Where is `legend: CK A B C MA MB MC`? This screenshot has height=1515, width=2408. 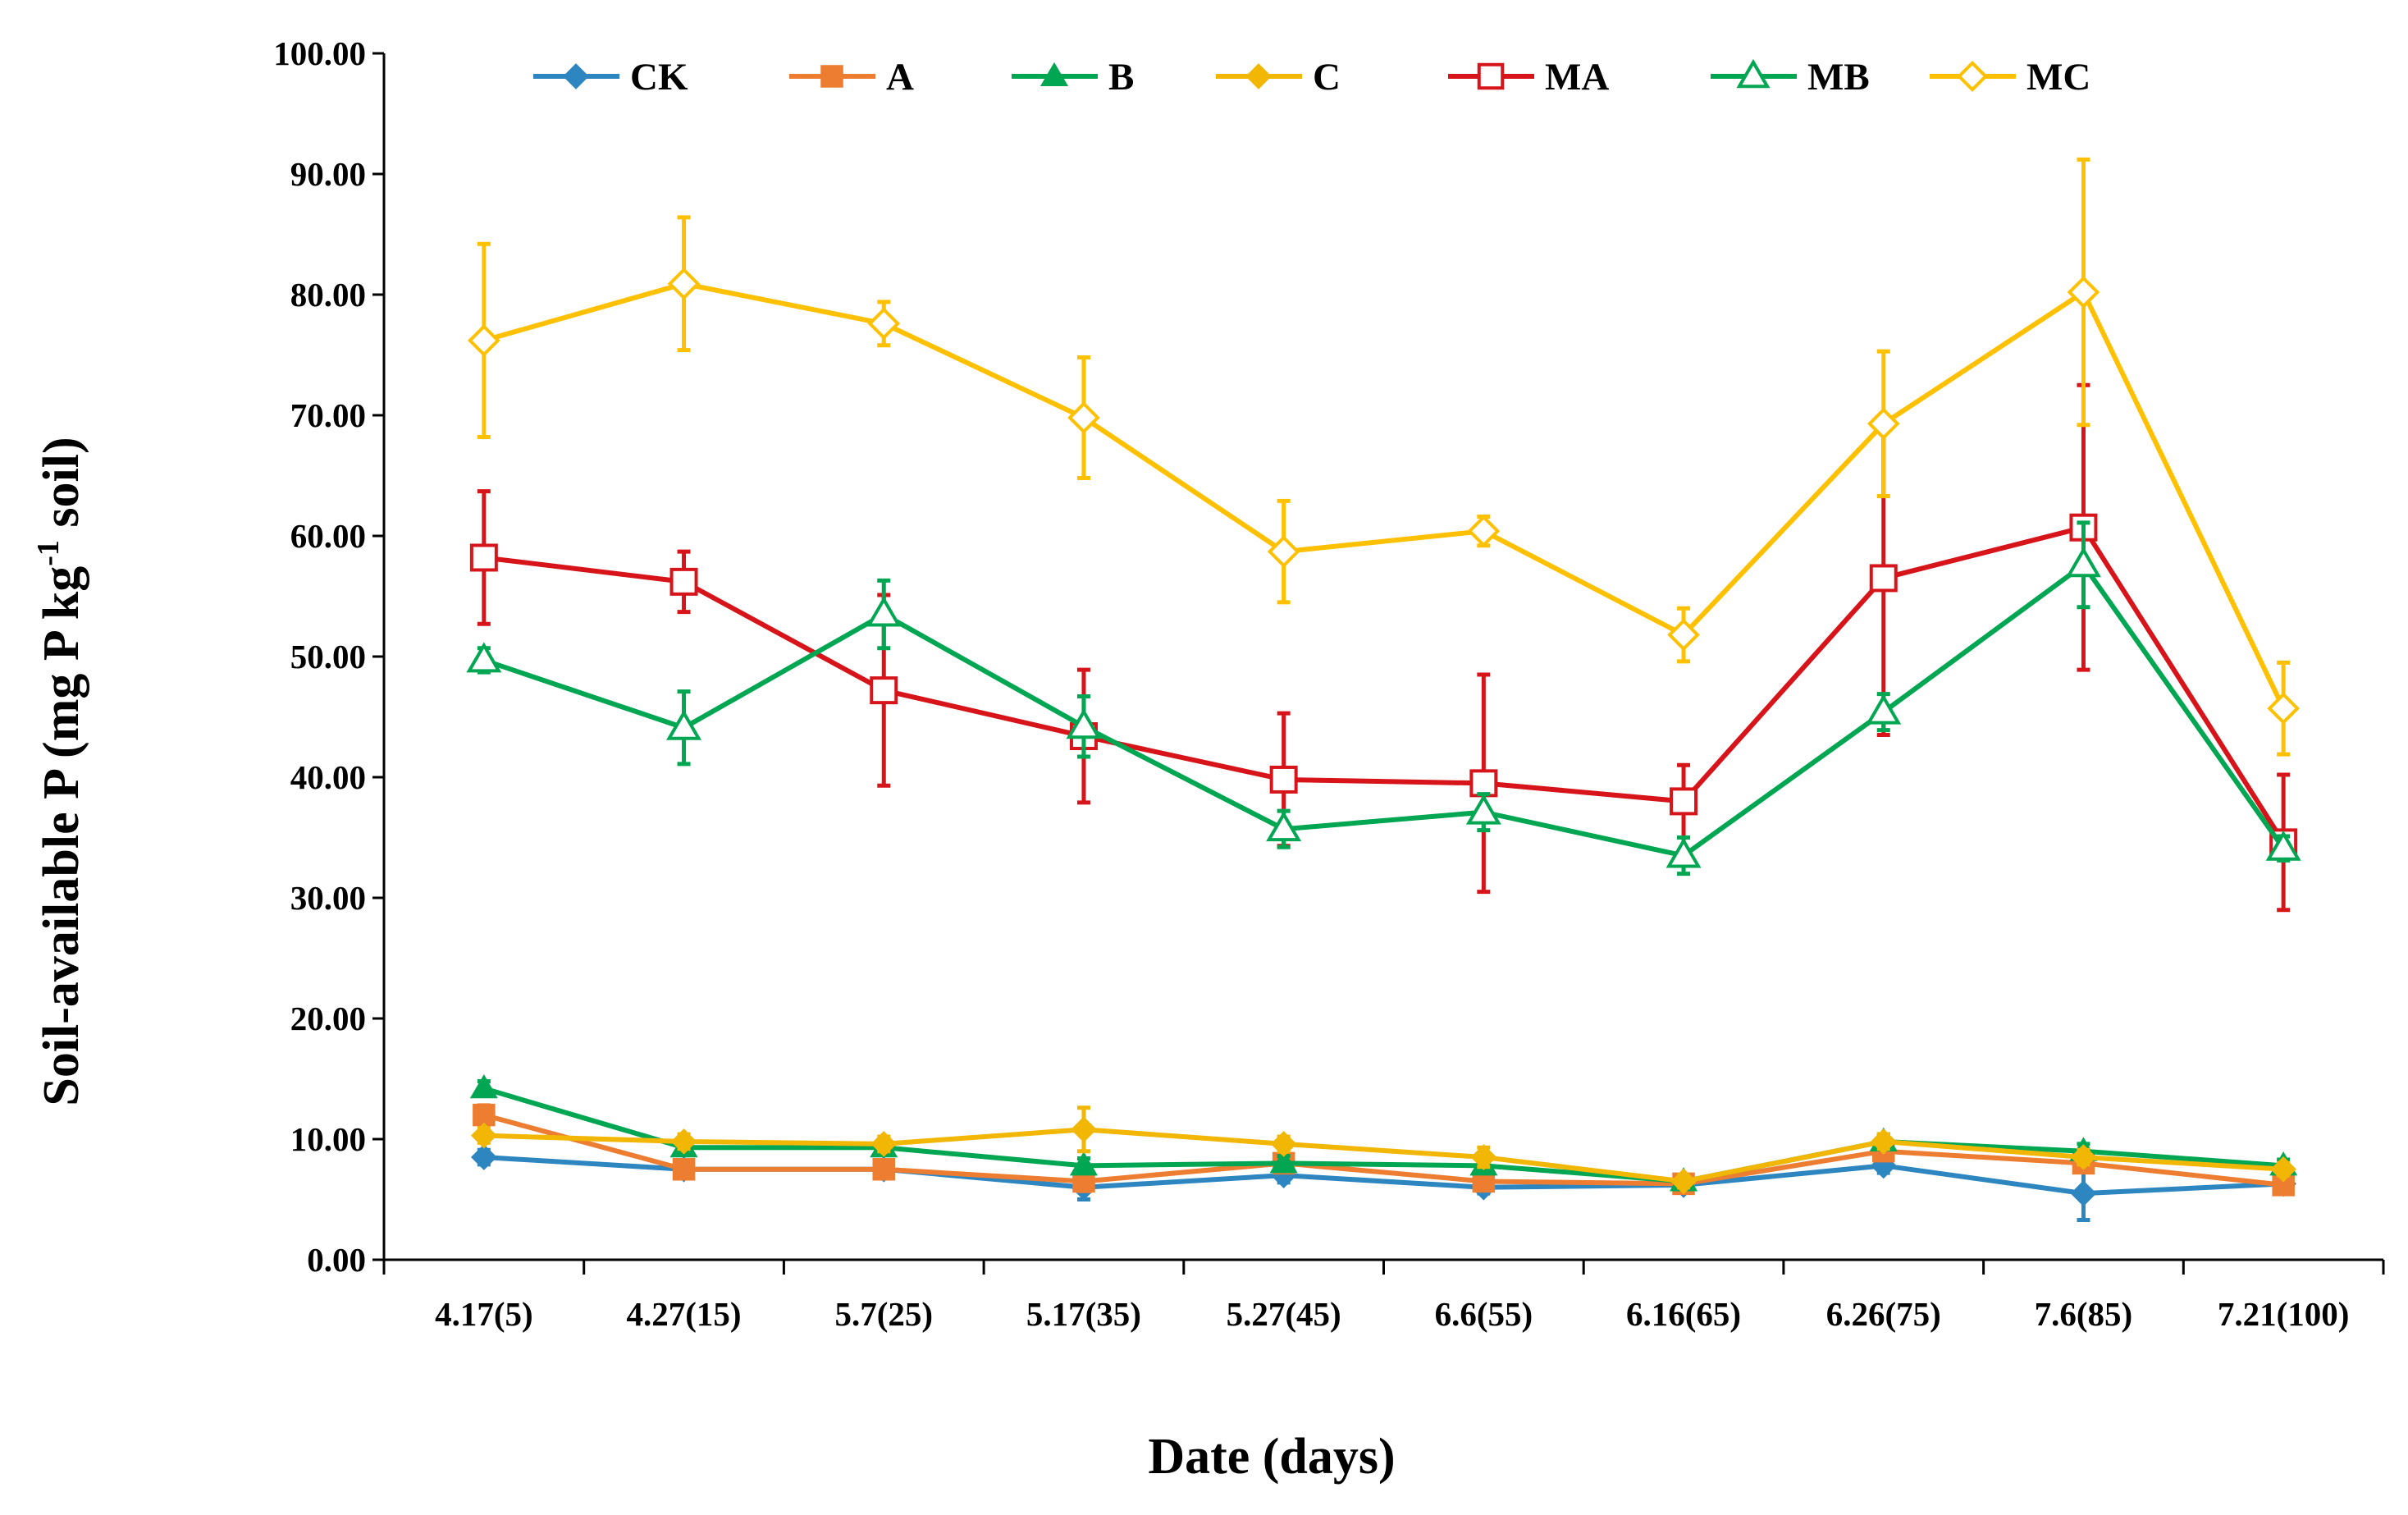
legend: CK A B C MA MB MC is located at coordinates (1311, 77).